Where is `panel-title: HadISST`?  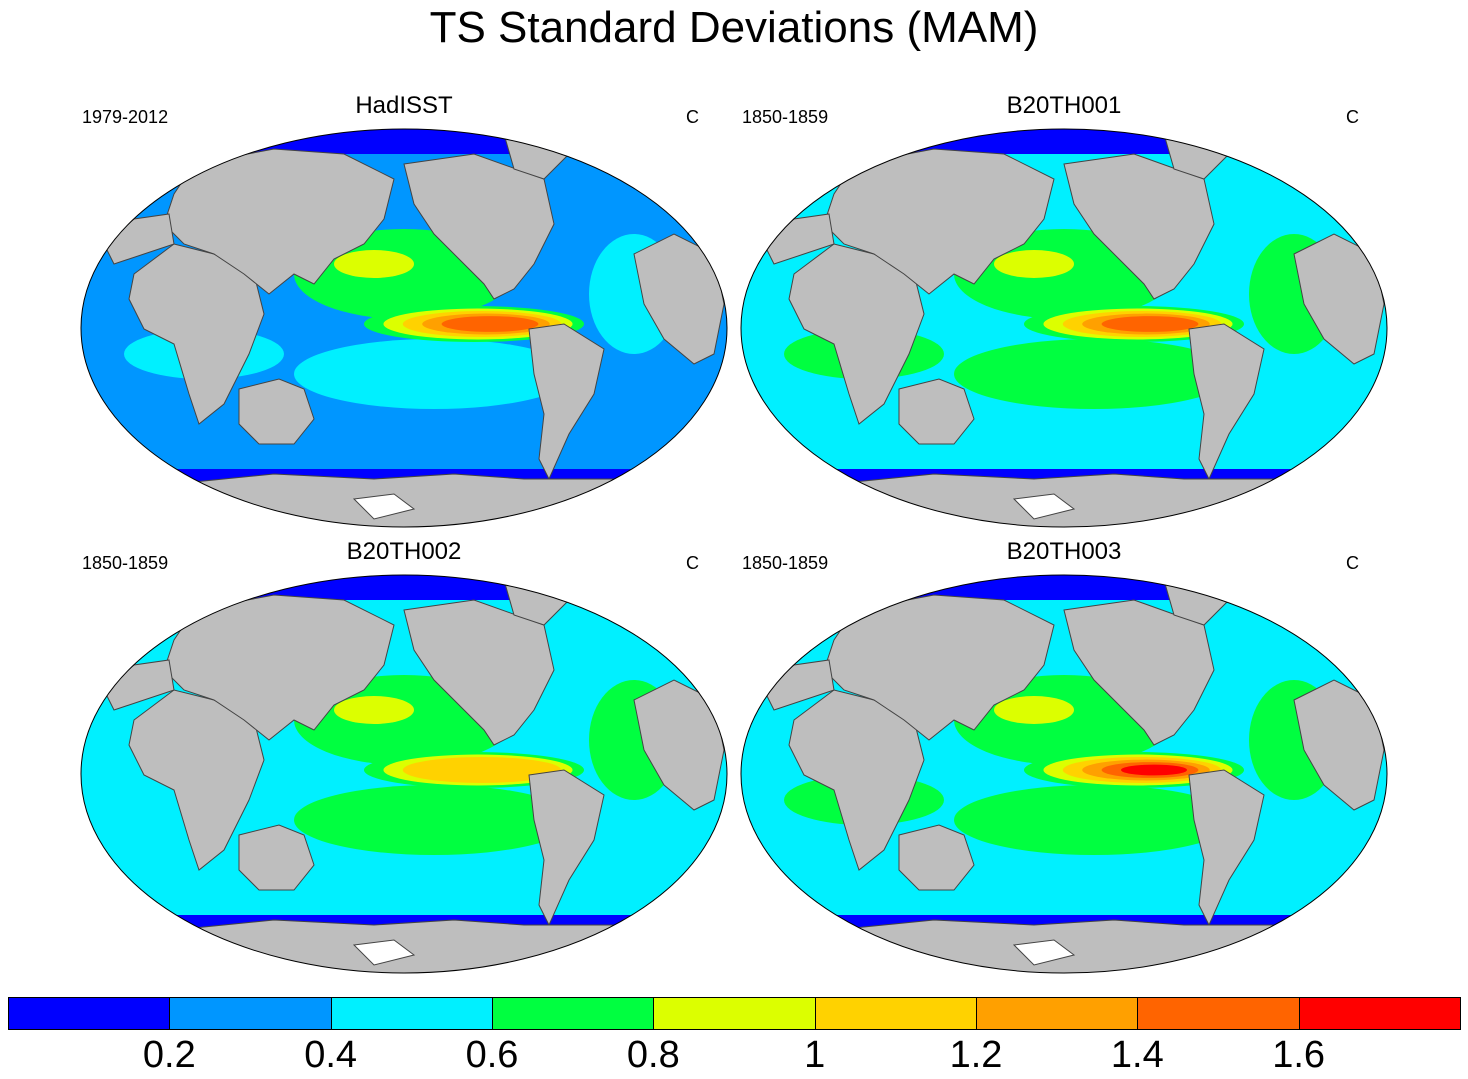
panel-title: HadISST is located at coordinates (404, 105).